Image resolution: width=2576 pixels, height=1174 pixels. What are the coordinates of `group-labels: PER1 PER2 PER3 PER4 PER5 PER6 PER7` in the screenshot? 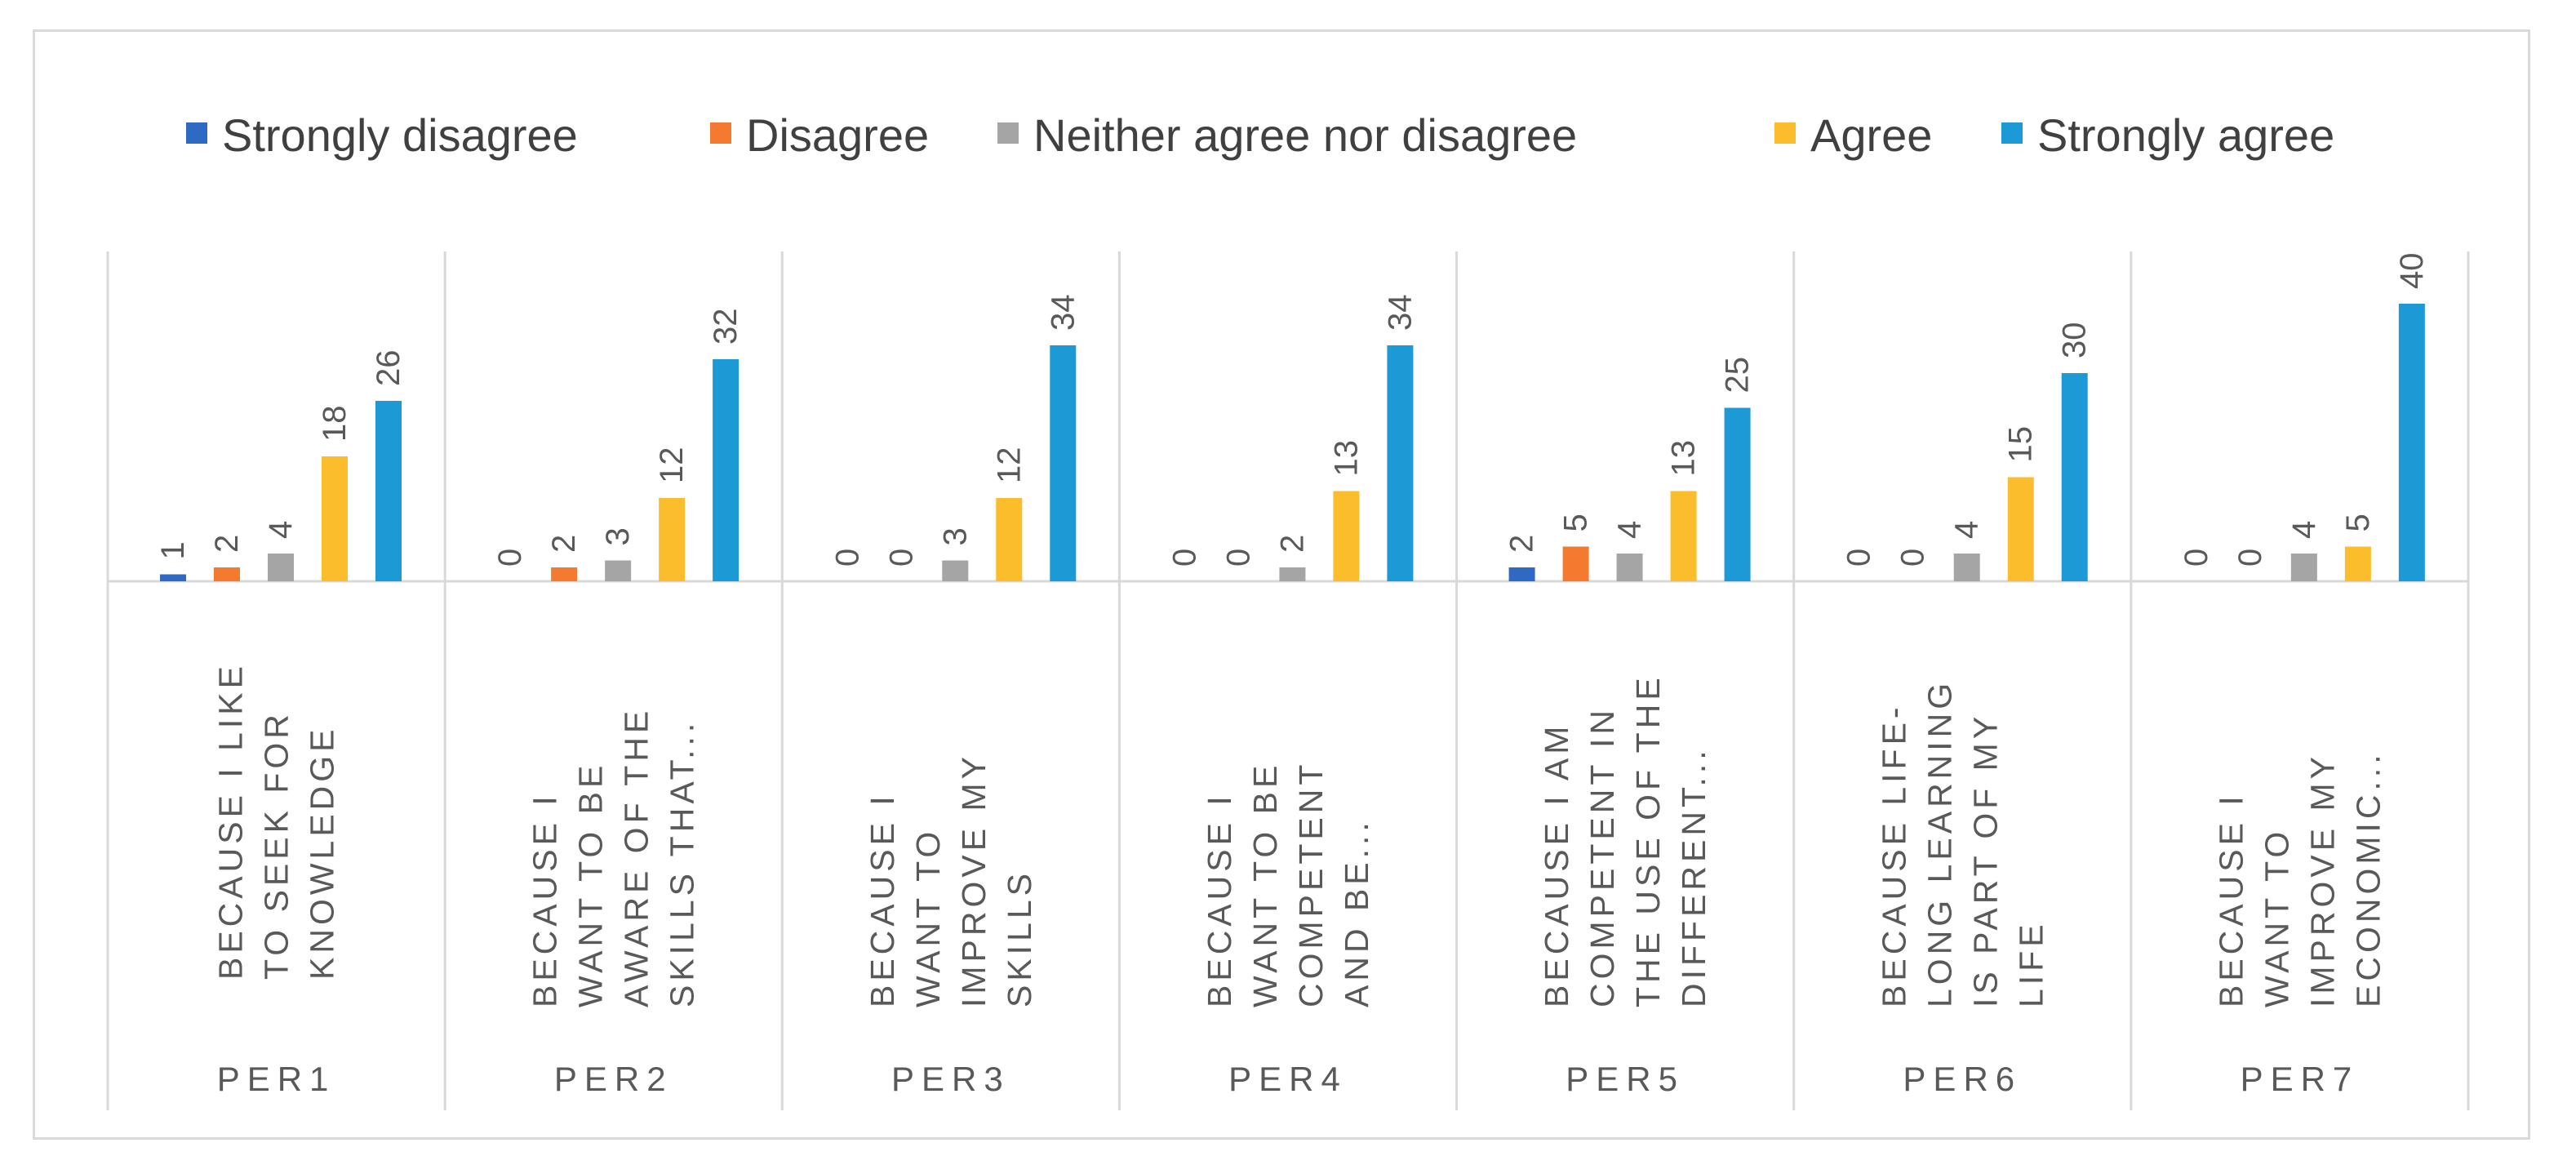 It's located at (1288, 1079).